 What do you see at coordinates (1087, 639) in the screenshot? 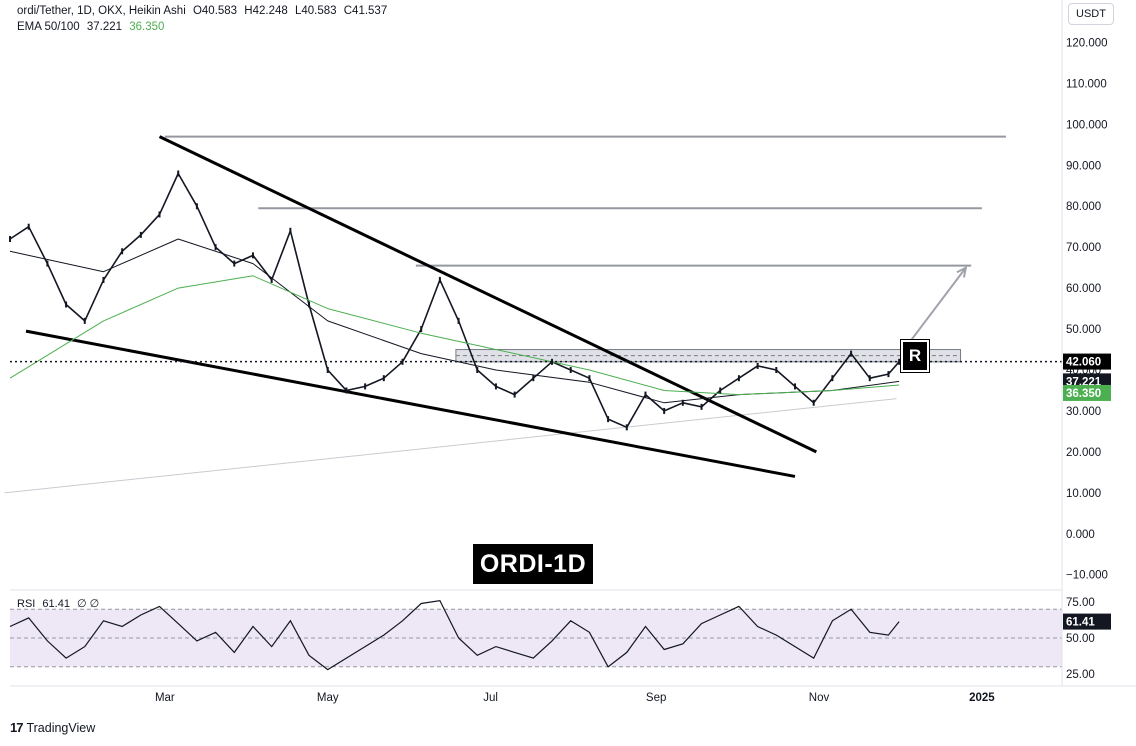
I see `rsi-axis: 75.00 50.00 25.00 61.41` at bounding box center [1087, 639].